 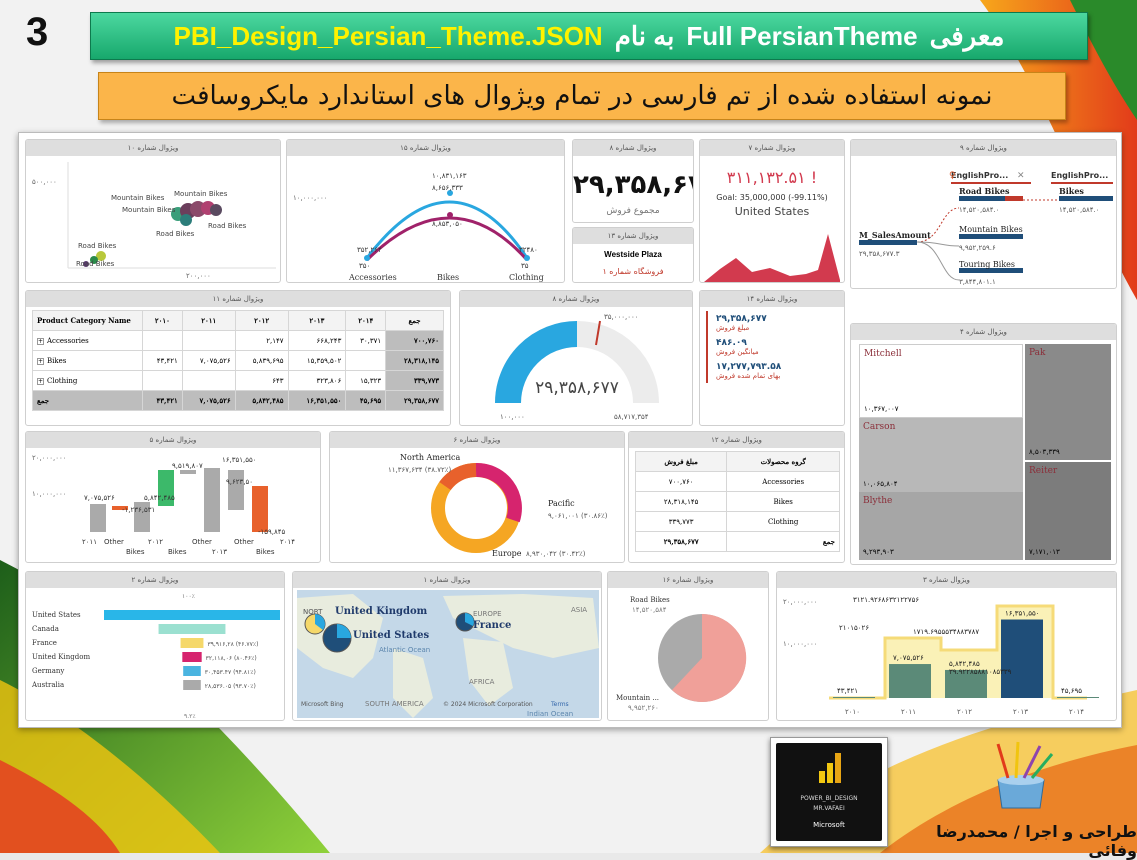 What do you see at coordinates (528, 250) in the screenshot?
I see `data-label: ۳۲۴۸۰` at bounding box center [528, 250].